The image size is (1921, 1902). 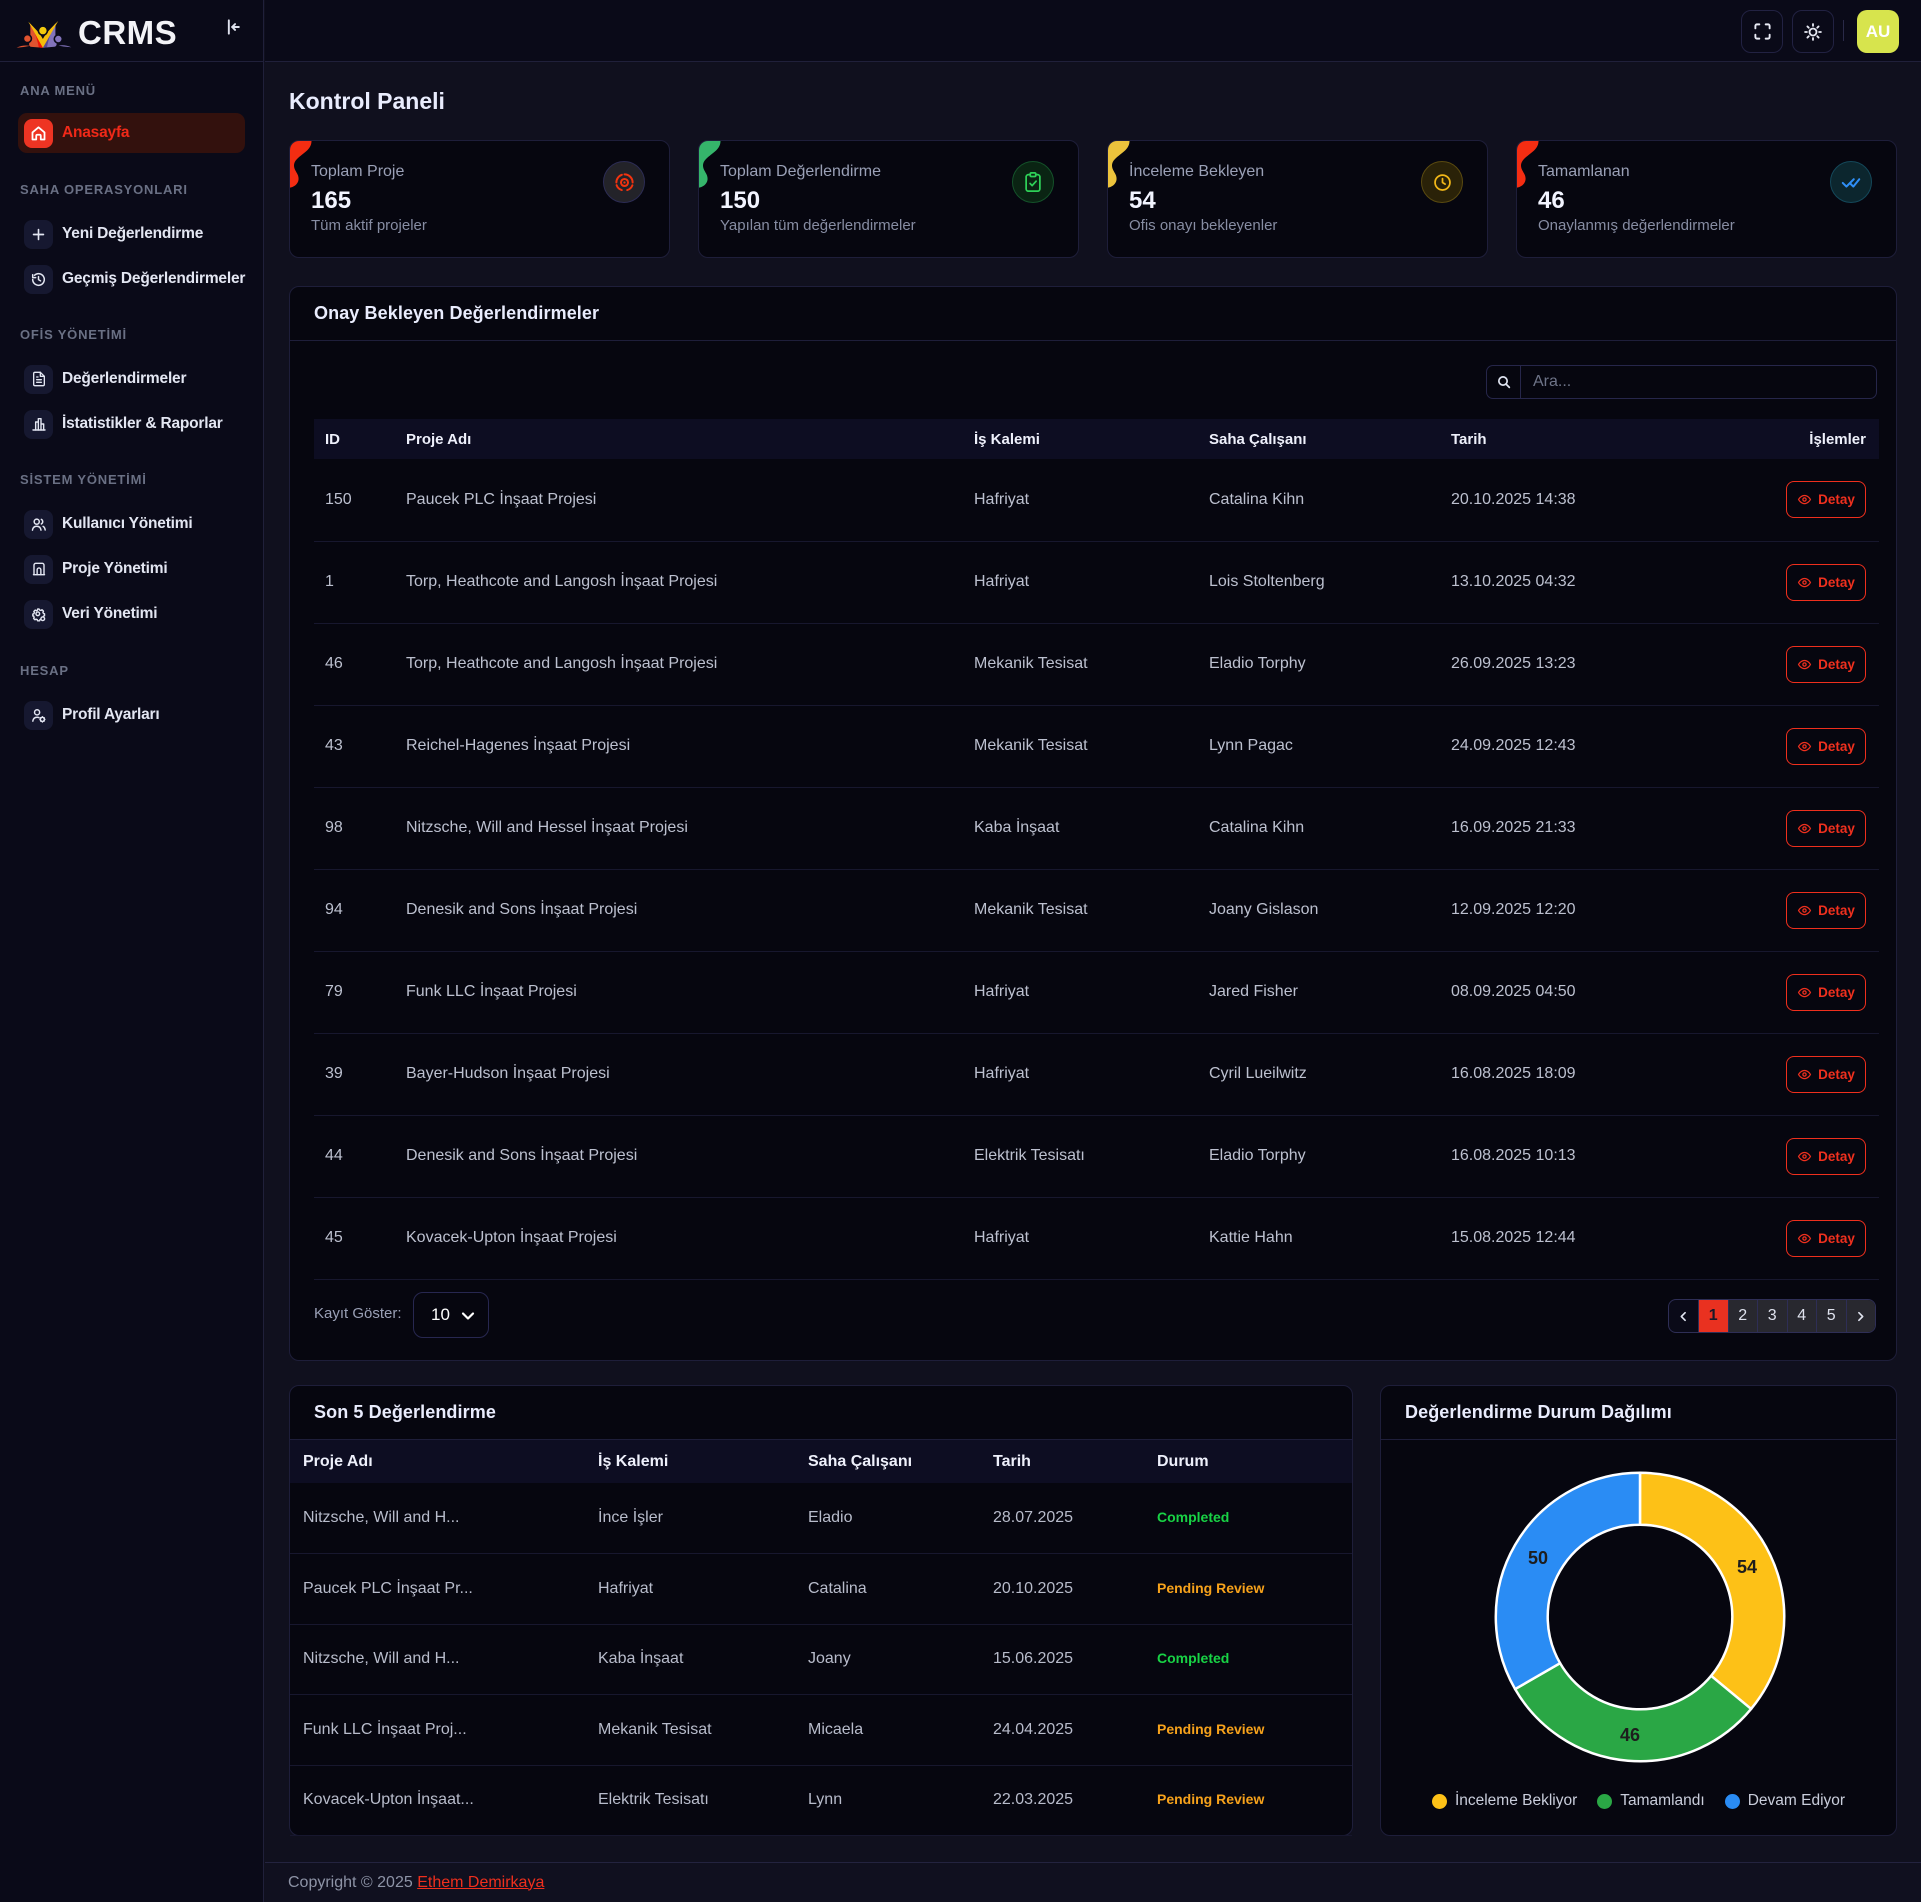 What do you see at coordinates (1630, 1735) in the screenshot?
I see `svg-text: 46` at bounding box center [1630, 1735].